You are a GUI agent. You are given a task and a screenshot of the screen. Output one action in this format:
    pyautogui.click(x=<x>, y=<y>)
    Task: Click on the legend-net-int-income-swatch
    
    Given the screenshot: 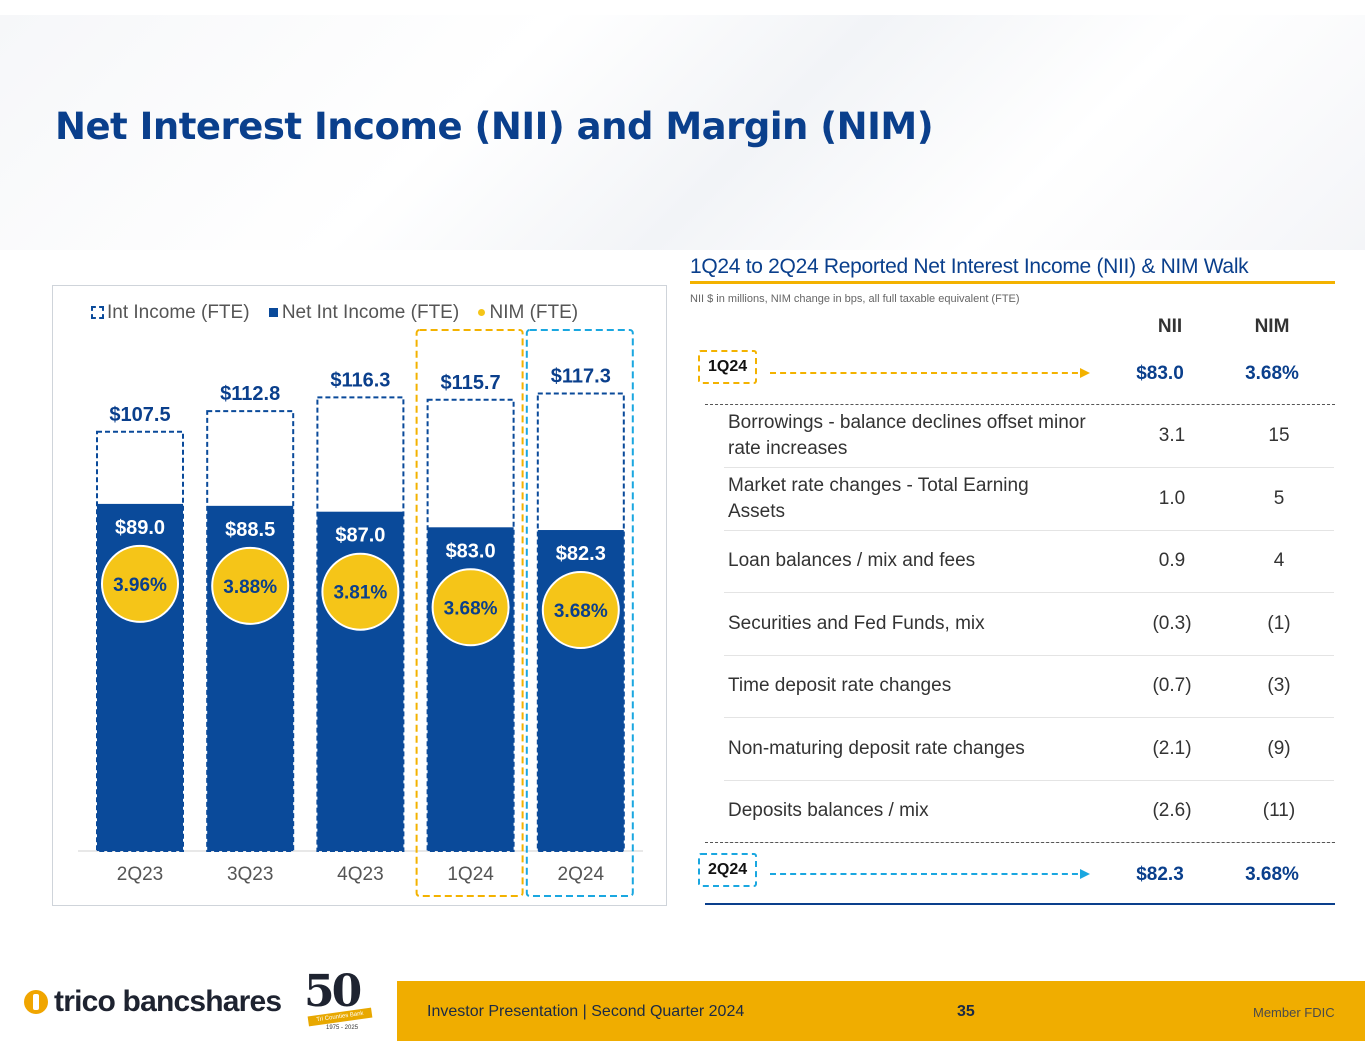 What is the action you would take?
    pyautogui.click(x=273, y=313)
    